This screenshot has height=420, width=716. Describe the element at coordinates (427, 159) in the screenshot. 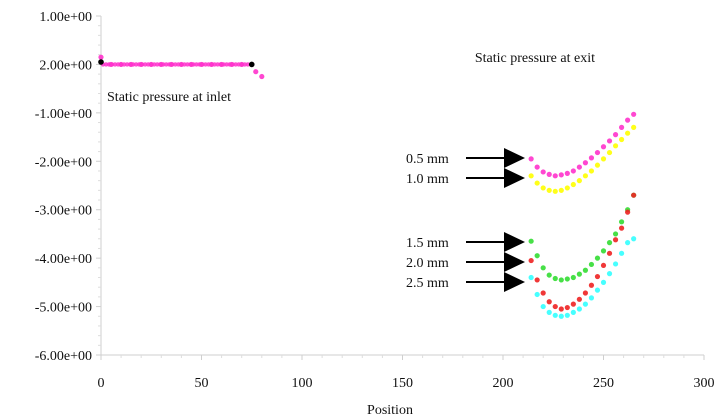

I see `legend-label: 0.5 mm` at that location.